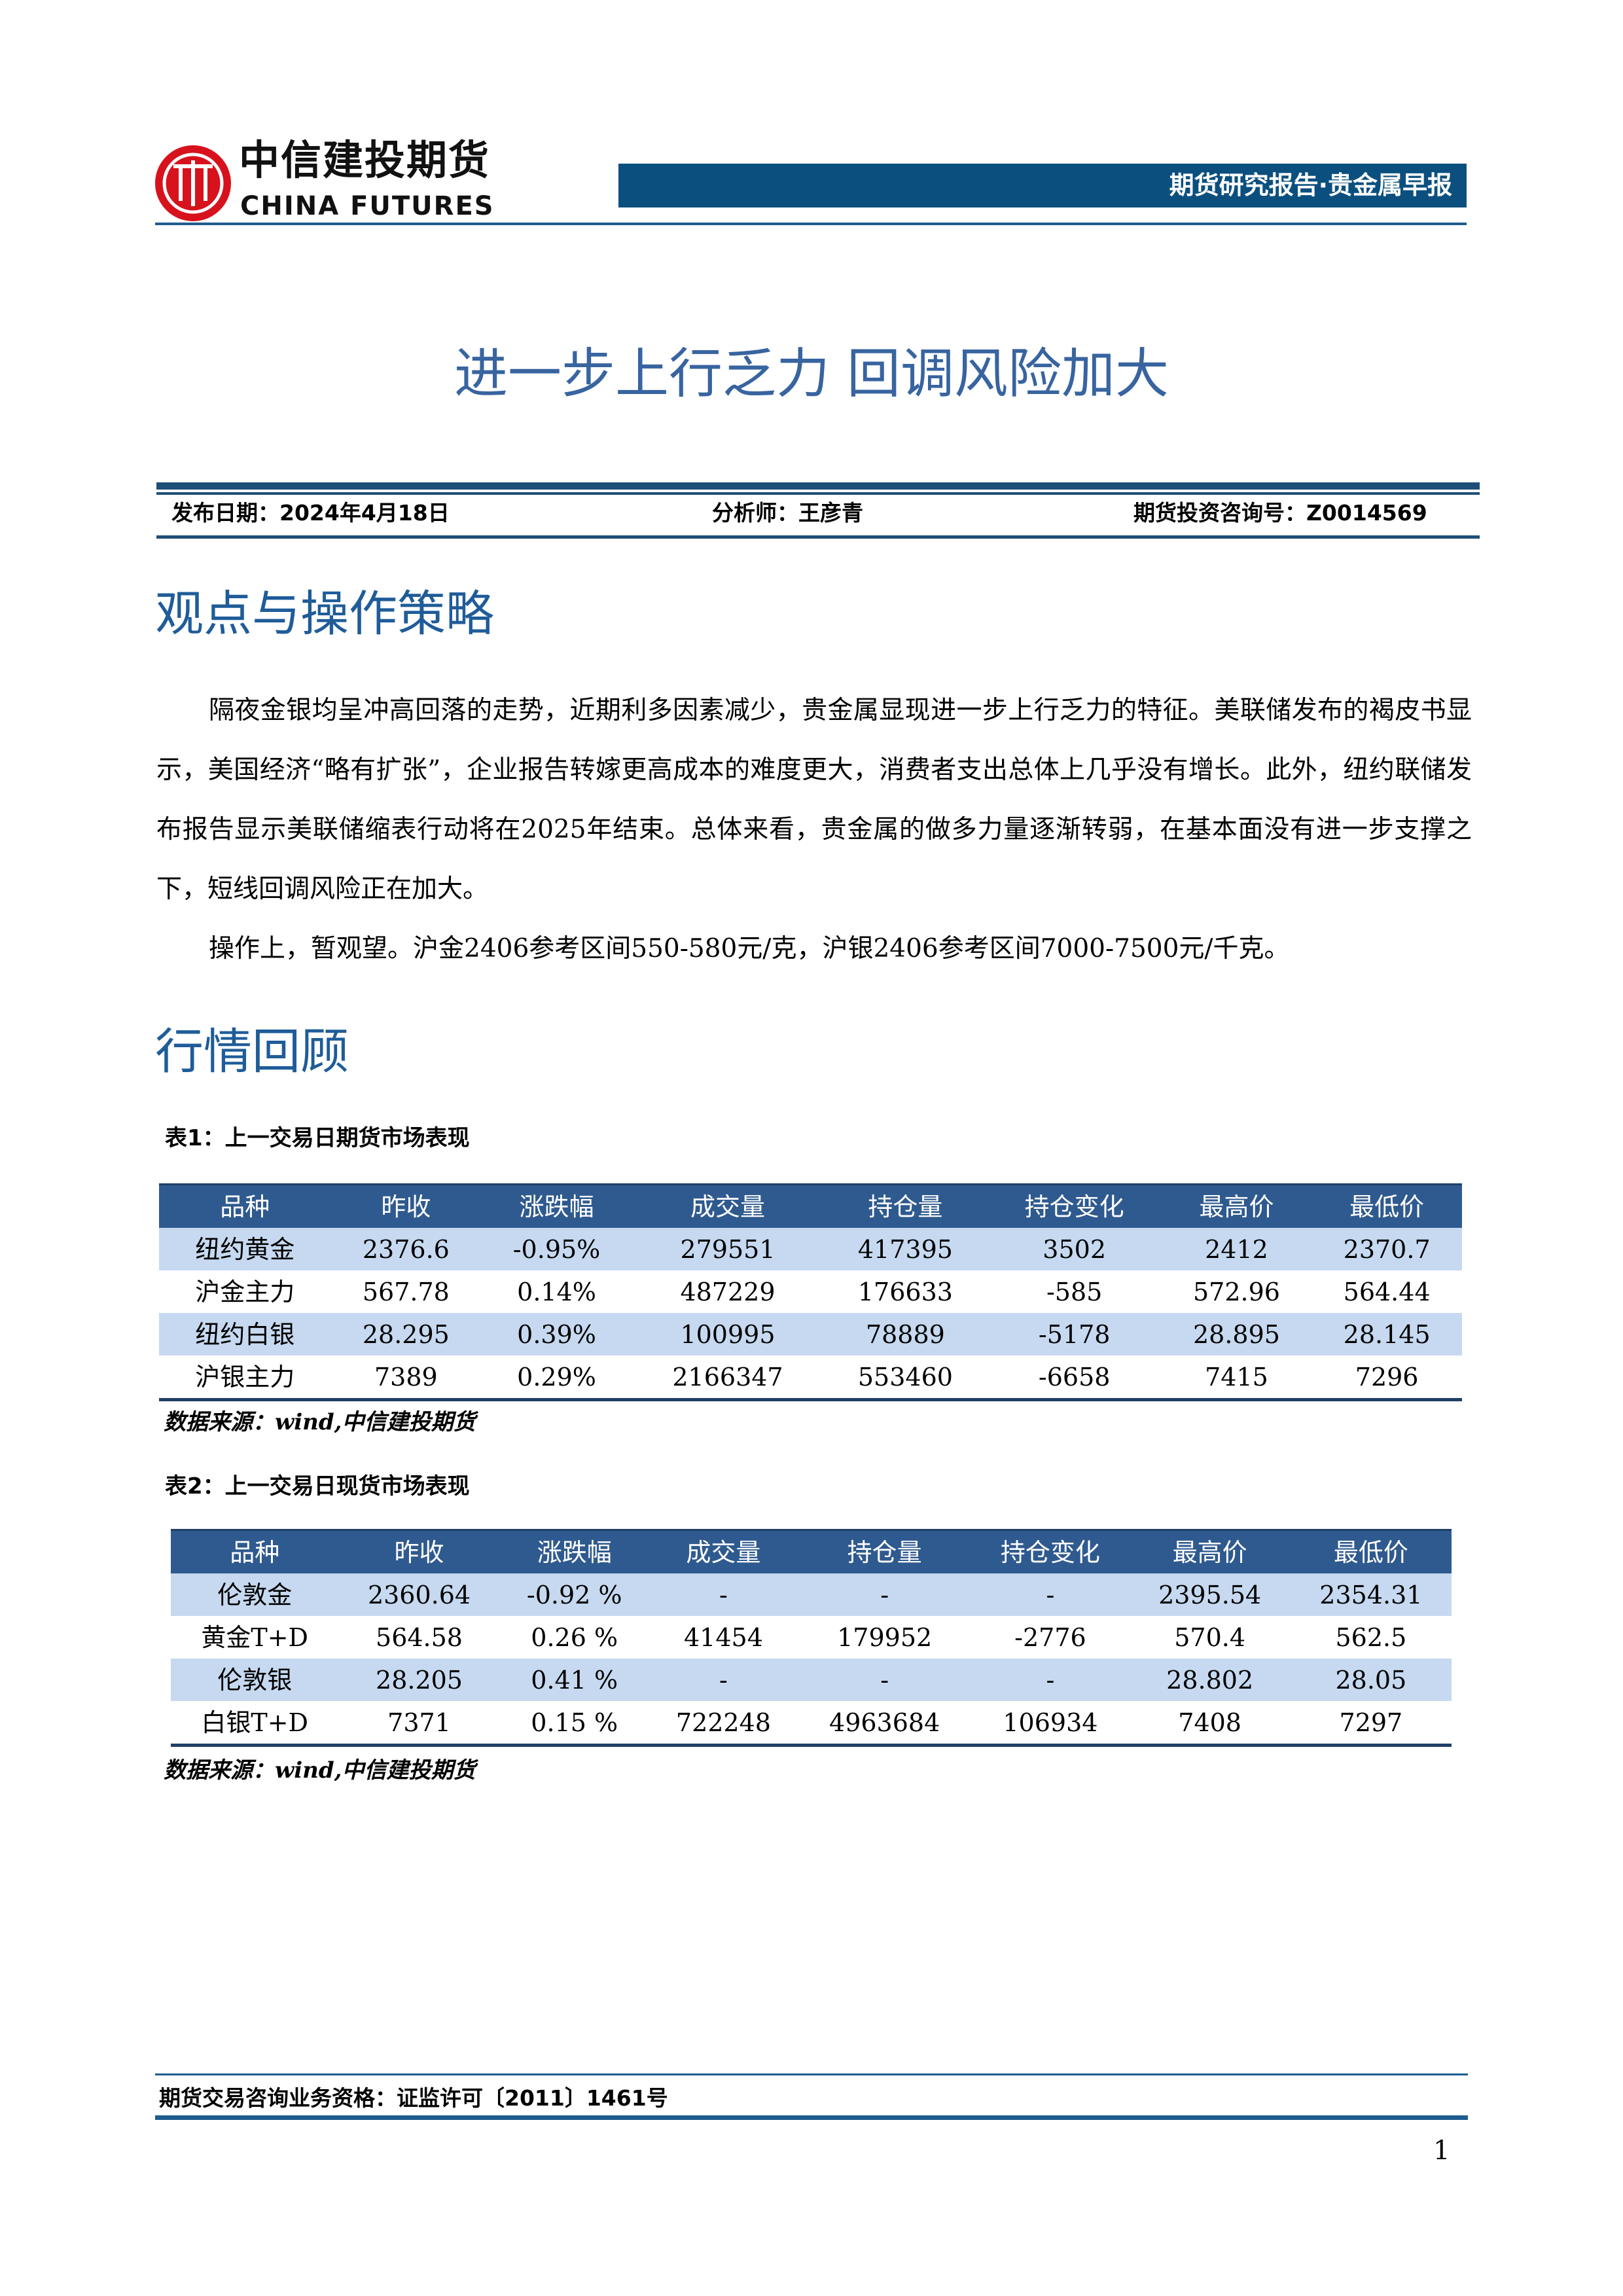  Describe the element at coordinates (406, 1291) in the screenshot. I see `table-cell: 567.78` at that location.